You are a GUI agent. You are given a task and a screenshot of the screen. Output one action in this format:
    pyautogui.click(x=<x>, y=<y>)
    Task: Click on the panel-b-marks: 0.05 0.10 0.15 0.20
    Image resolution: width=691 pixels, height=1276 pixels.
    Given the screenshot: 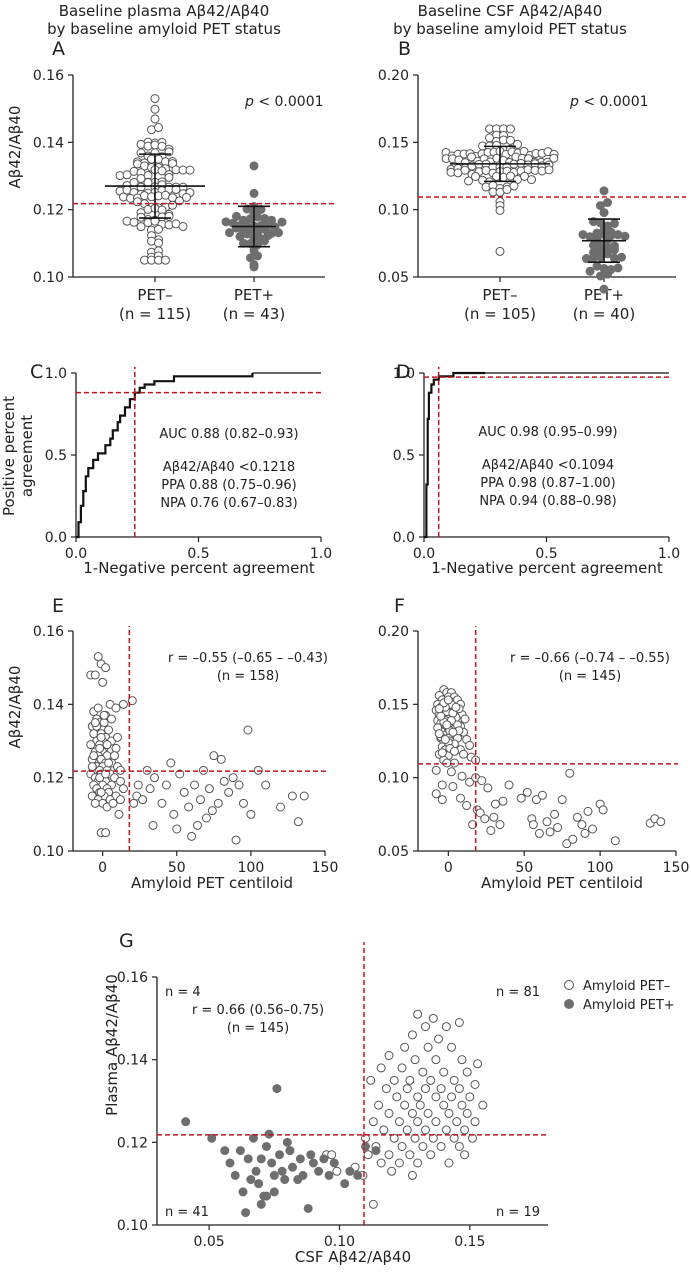 What is the action you would take?
    pyautogui.click(x=532, y=181)
    